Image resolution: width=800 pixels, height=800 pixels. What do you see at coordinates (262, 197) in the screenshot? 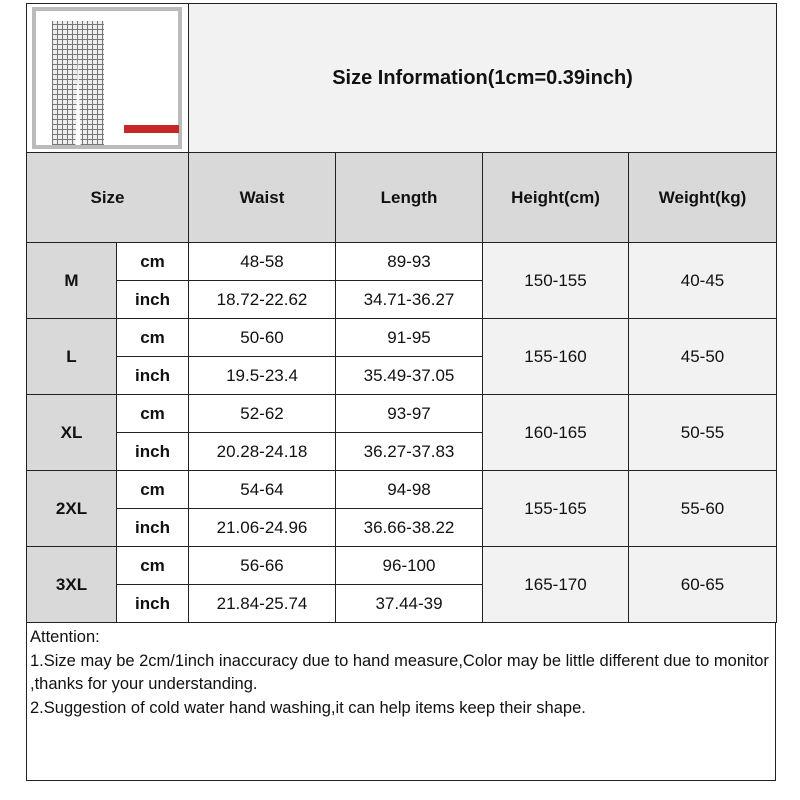
I see `header-waist: Waist` at bounding box center [262, 197].